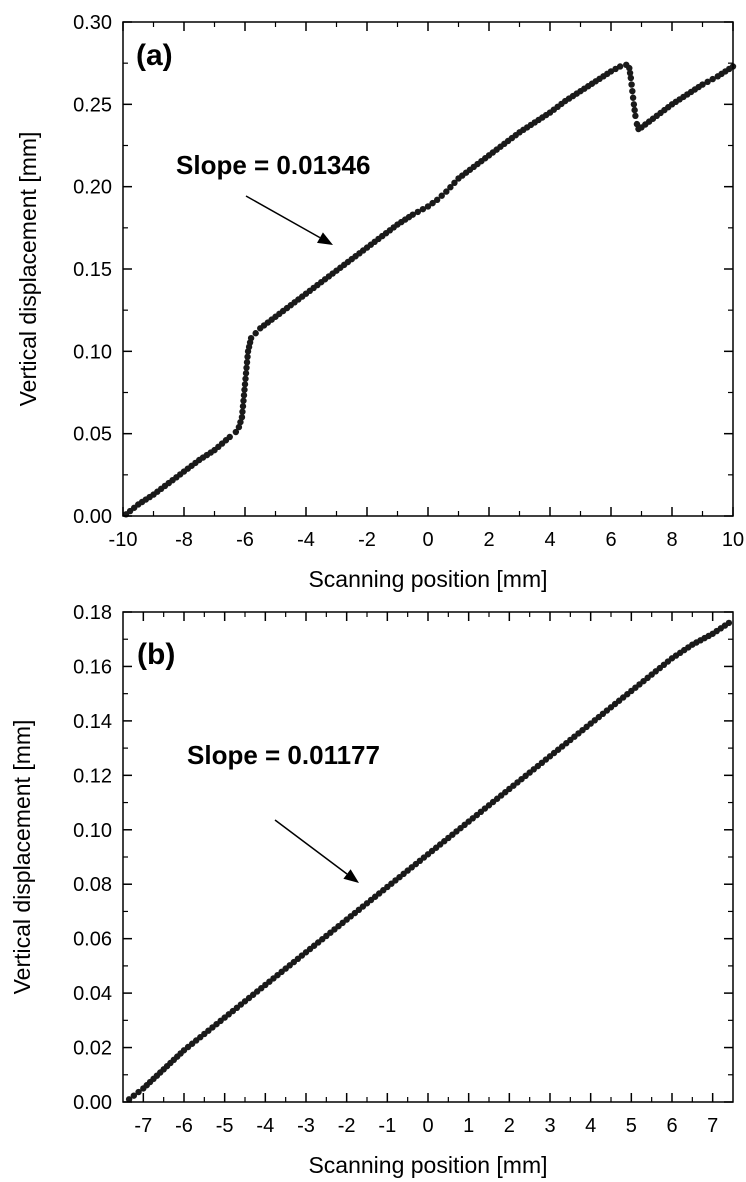 The image size is (746, 1182). Describe the element at coordinates (92, 858) in the screenshot. I see `y-tick-labels: 0.00 0.02 0.04 0.06 0.08 0.10 0.12 0.14 0.16 0.18` at that location.